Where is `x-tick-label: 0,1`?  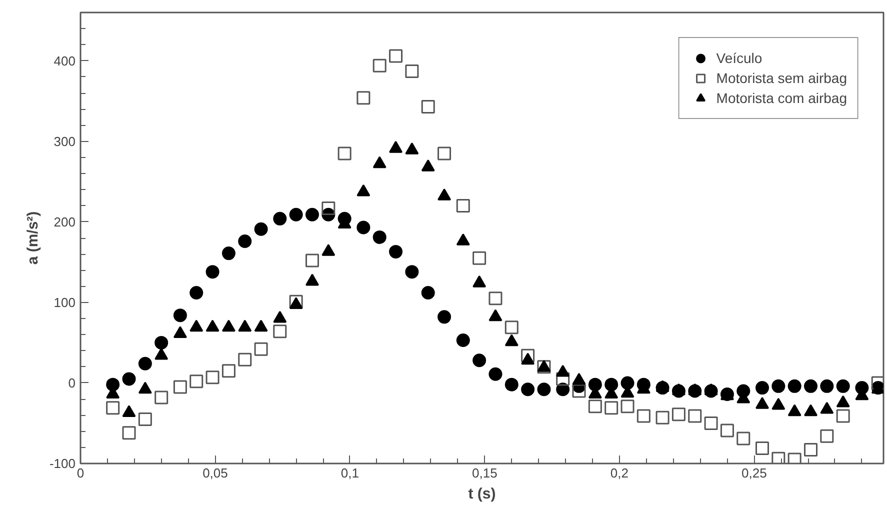 x-tick-label: 0,1 is located at coordinates (350, 473).